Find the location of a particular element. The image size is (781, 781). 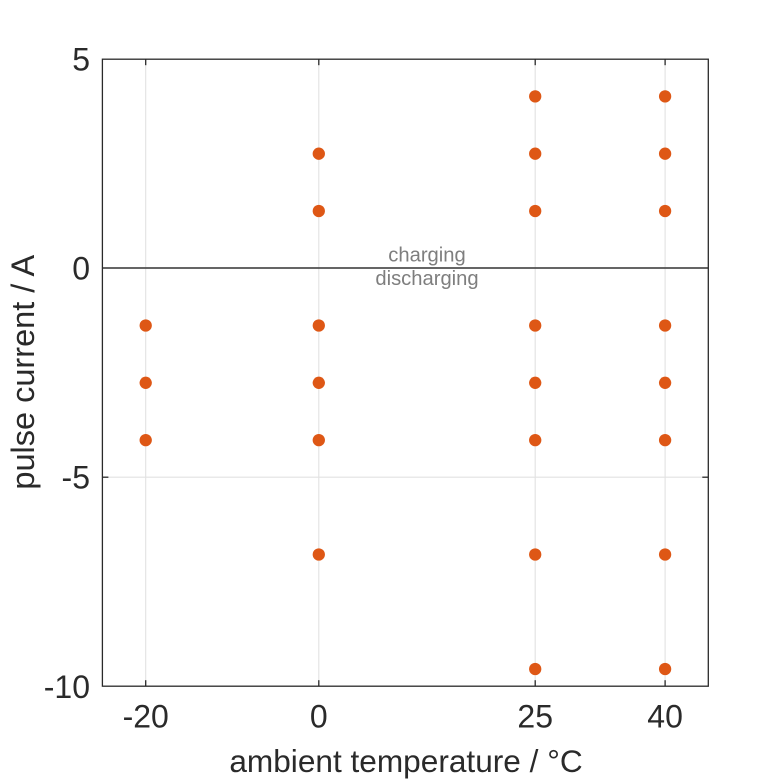

svg-text: ambient temperature / °C is located at coordinates (405, 761).